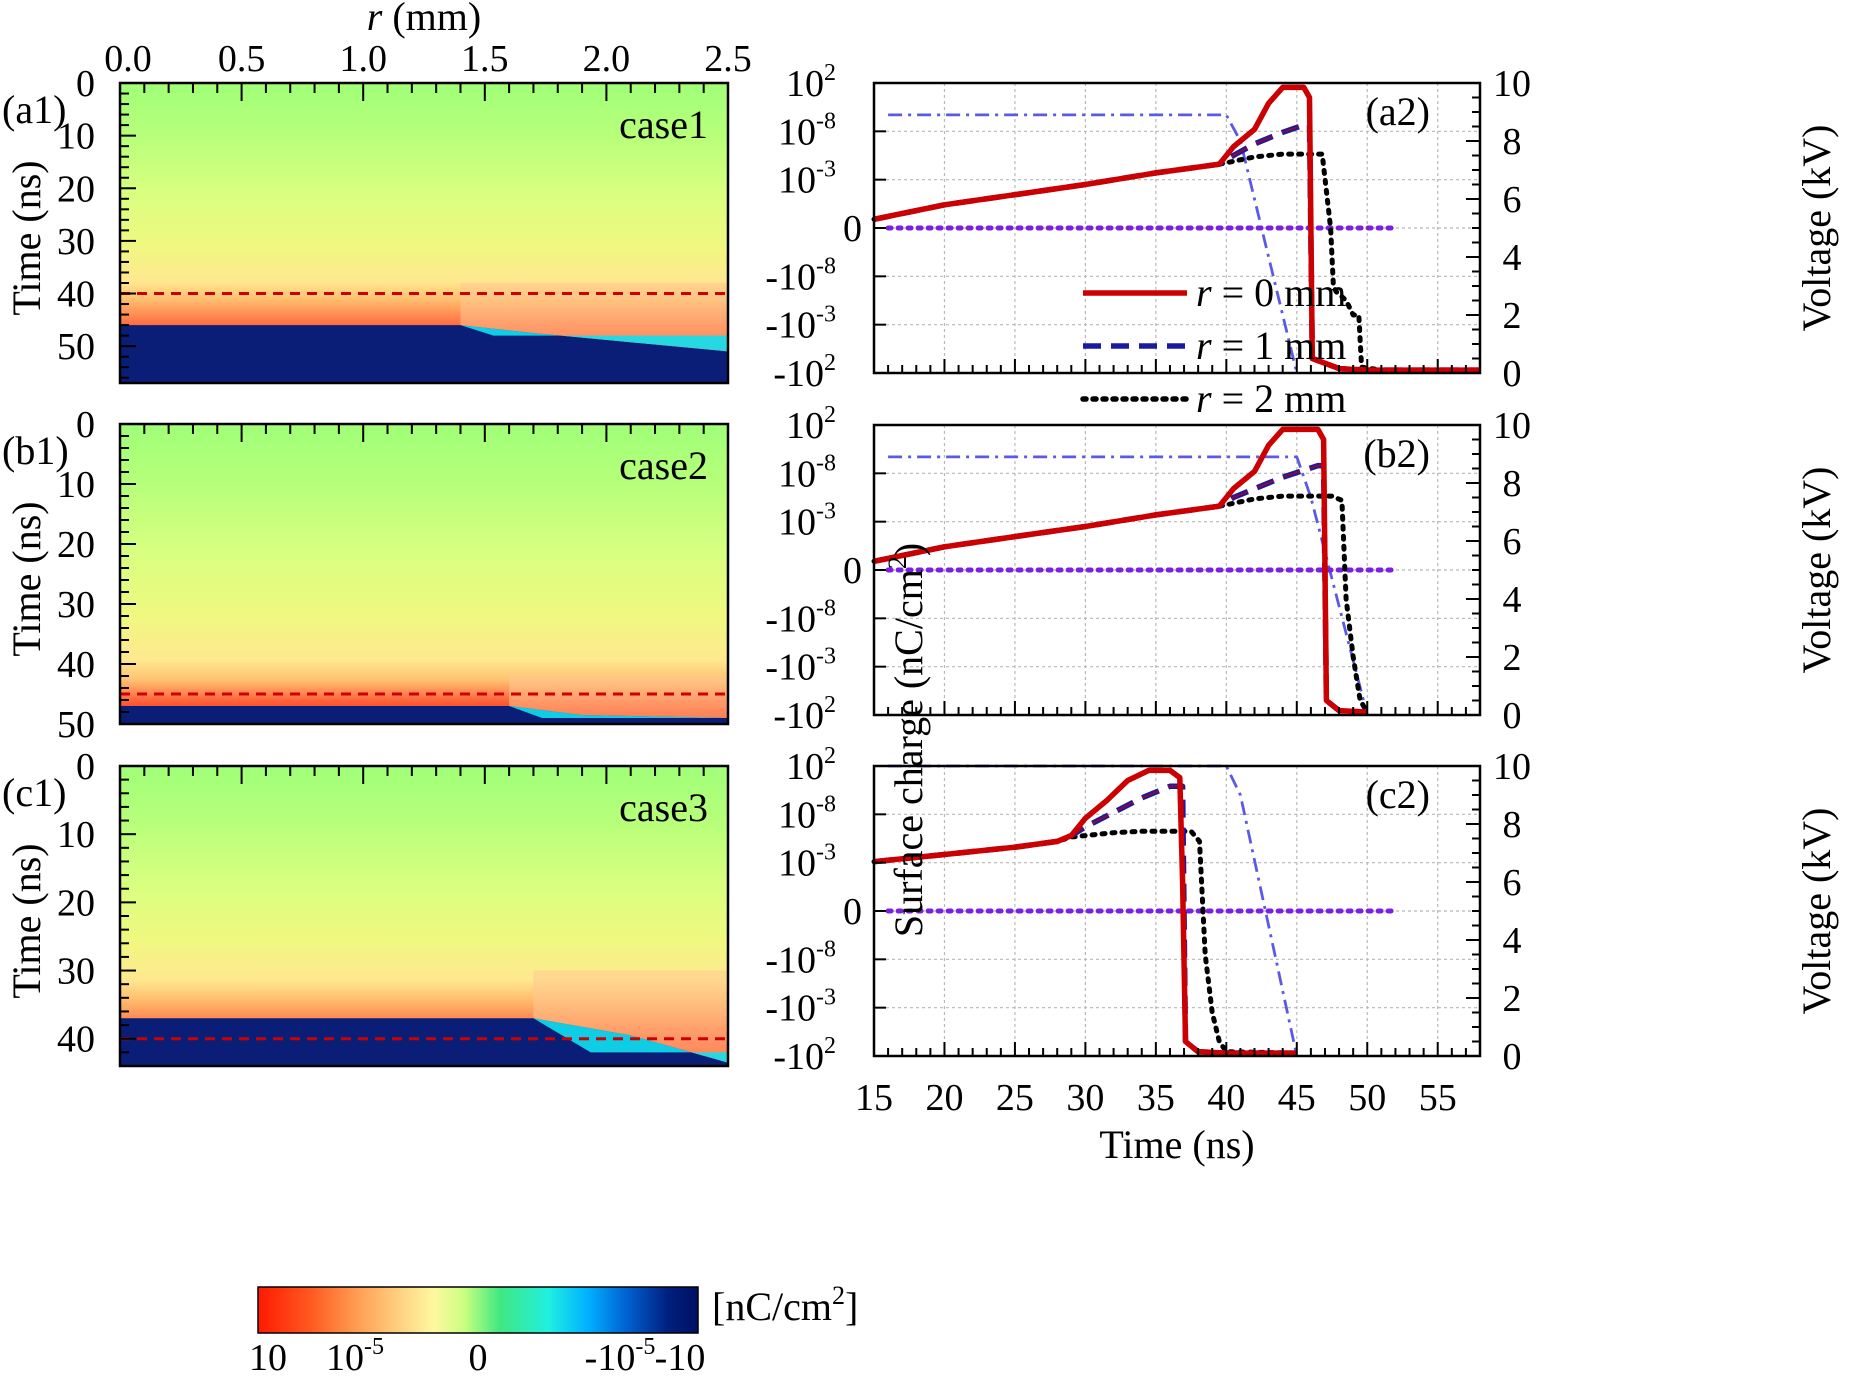 This screenshot has height=1381, width=1850. Describe the element at coordinates (811, 765) in the screenshot. I see `line-y-left-label: 102` at that location.